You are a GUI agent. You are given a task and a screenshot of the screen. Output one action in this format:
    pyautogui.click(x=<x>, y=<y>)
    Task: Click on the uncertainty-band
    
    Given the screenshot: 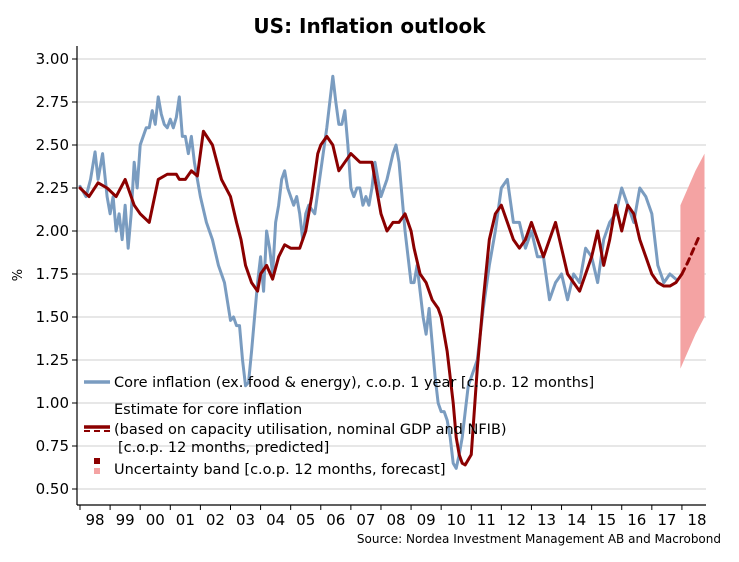 What is the action you would take?
    pyautogui.click(x=692, y=261)
    